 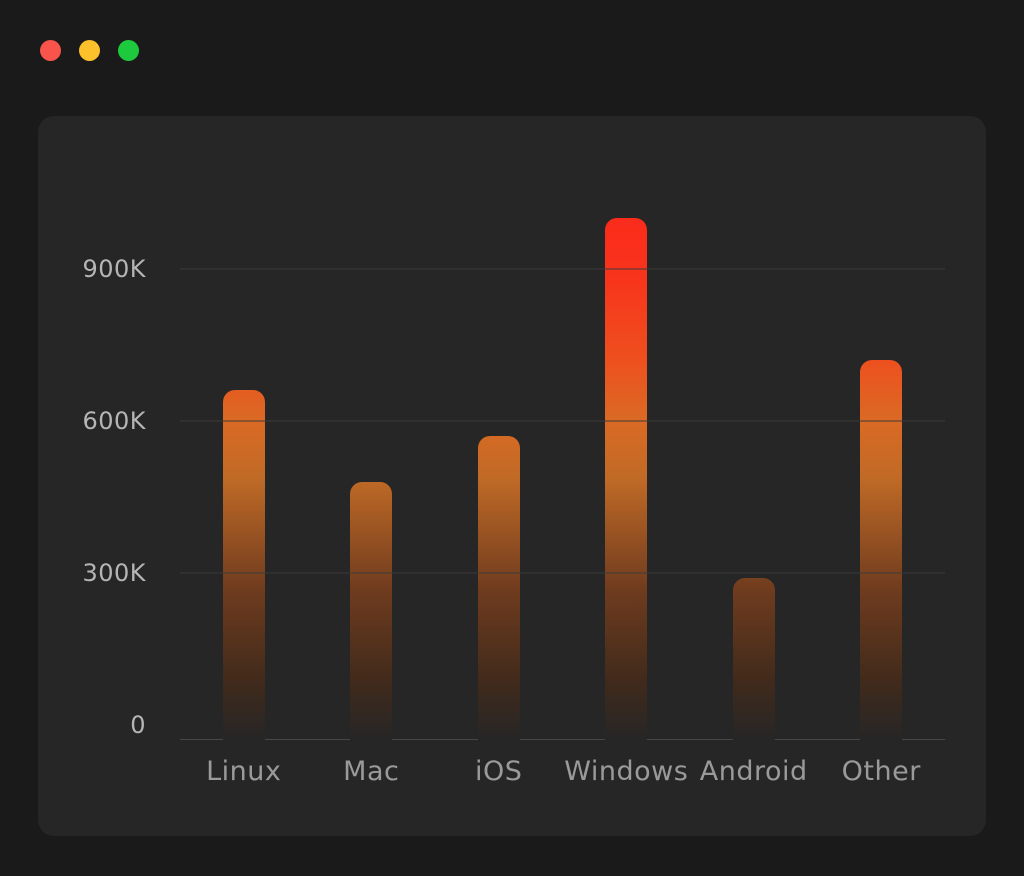 I want to click on y-tick-label-0: 0, so click(x=138, y=725).